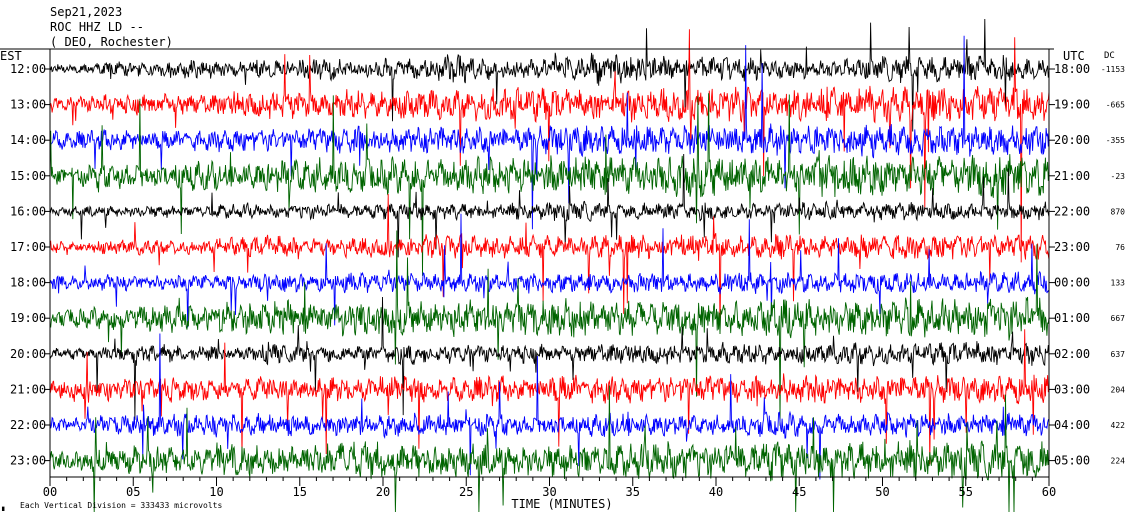 This screenshot has width=1130, height=519. I want to click on est-hour-label: 14:00, so click(28, 140).